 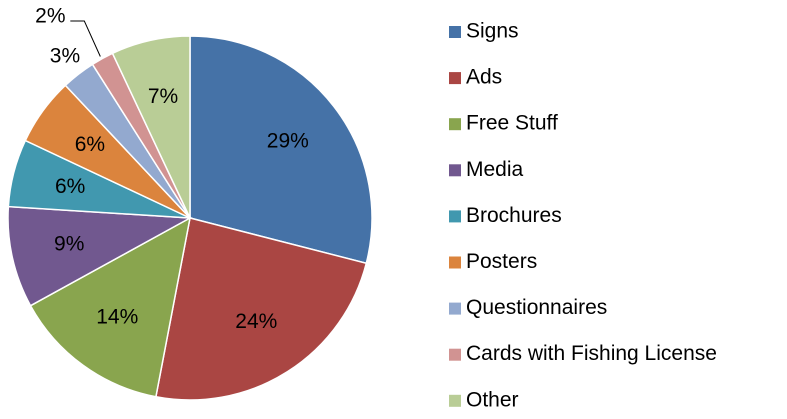 I want to click on data-label: 14%, so click(x=117, y=317).